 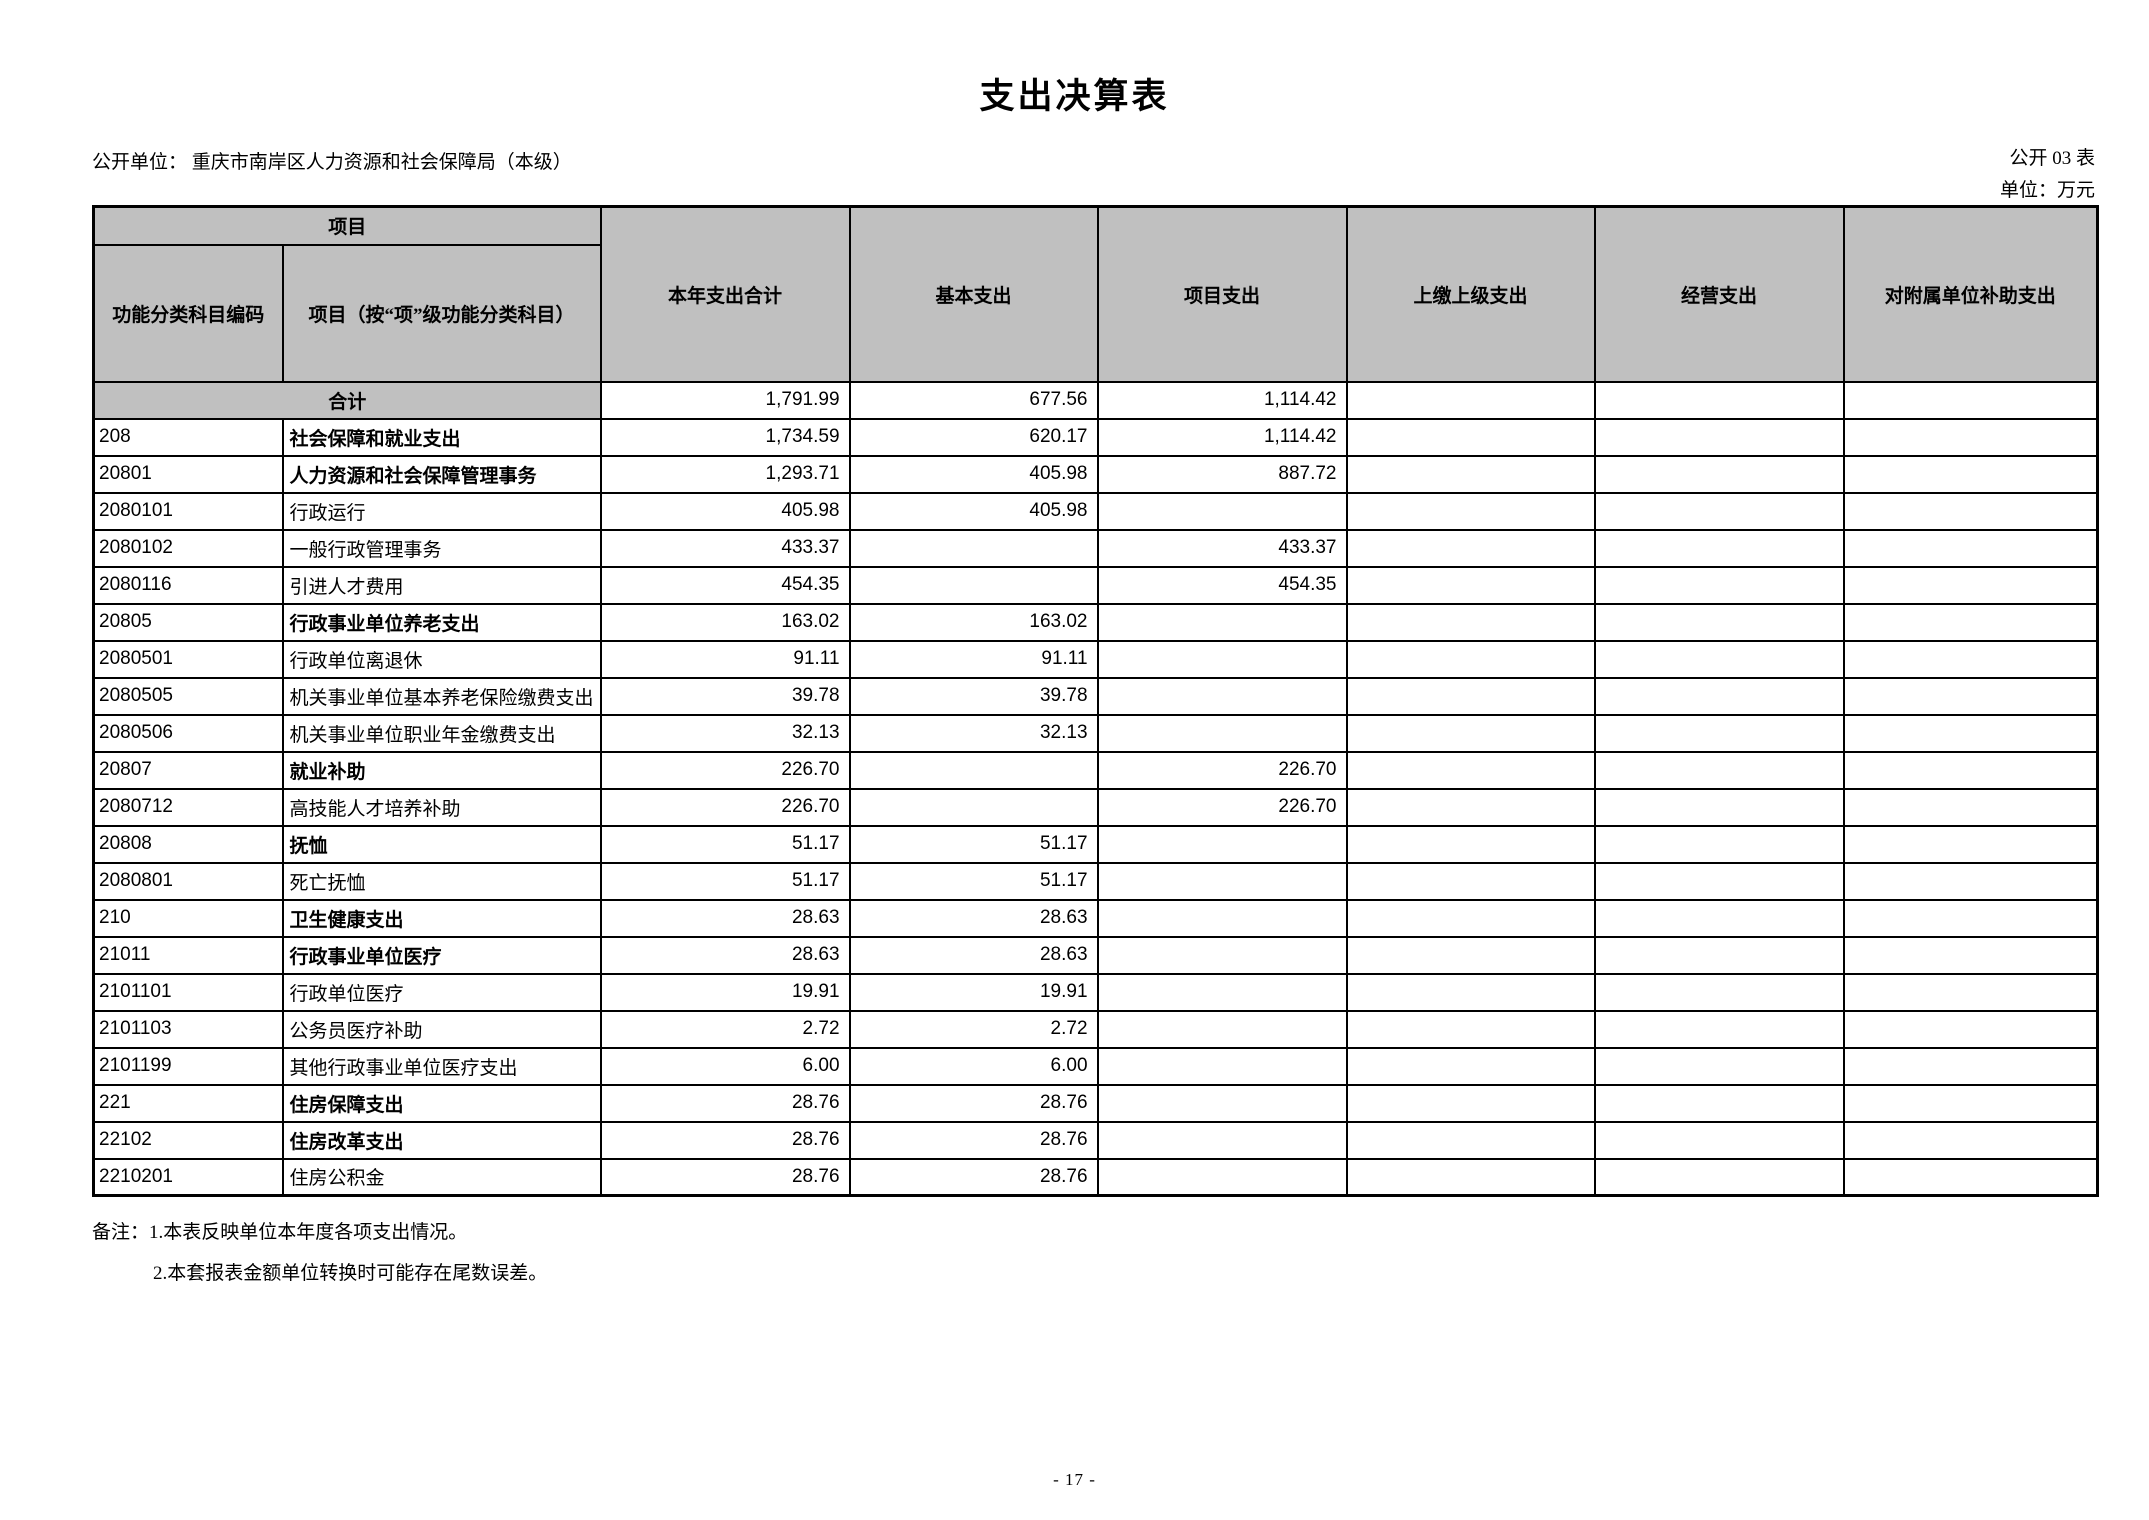 I want to click on function-code-cell: 20801, so click(x=188, y=474).